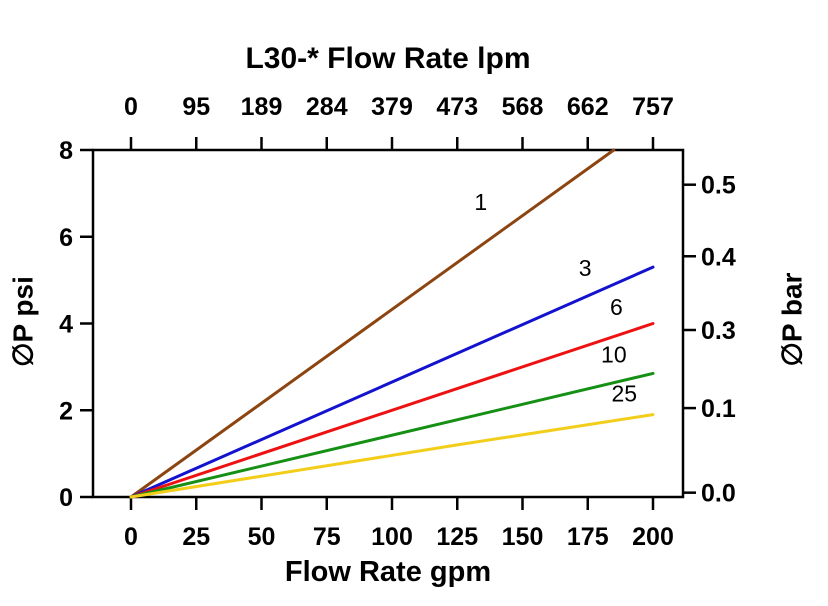 Image resolution: width=828 pixels, height=606 pixels. What do you see at coordinates (718, 494) in the screenshot?
I see `y-axis-tick-label-right: 0.0` at bounding box center [718, 494].